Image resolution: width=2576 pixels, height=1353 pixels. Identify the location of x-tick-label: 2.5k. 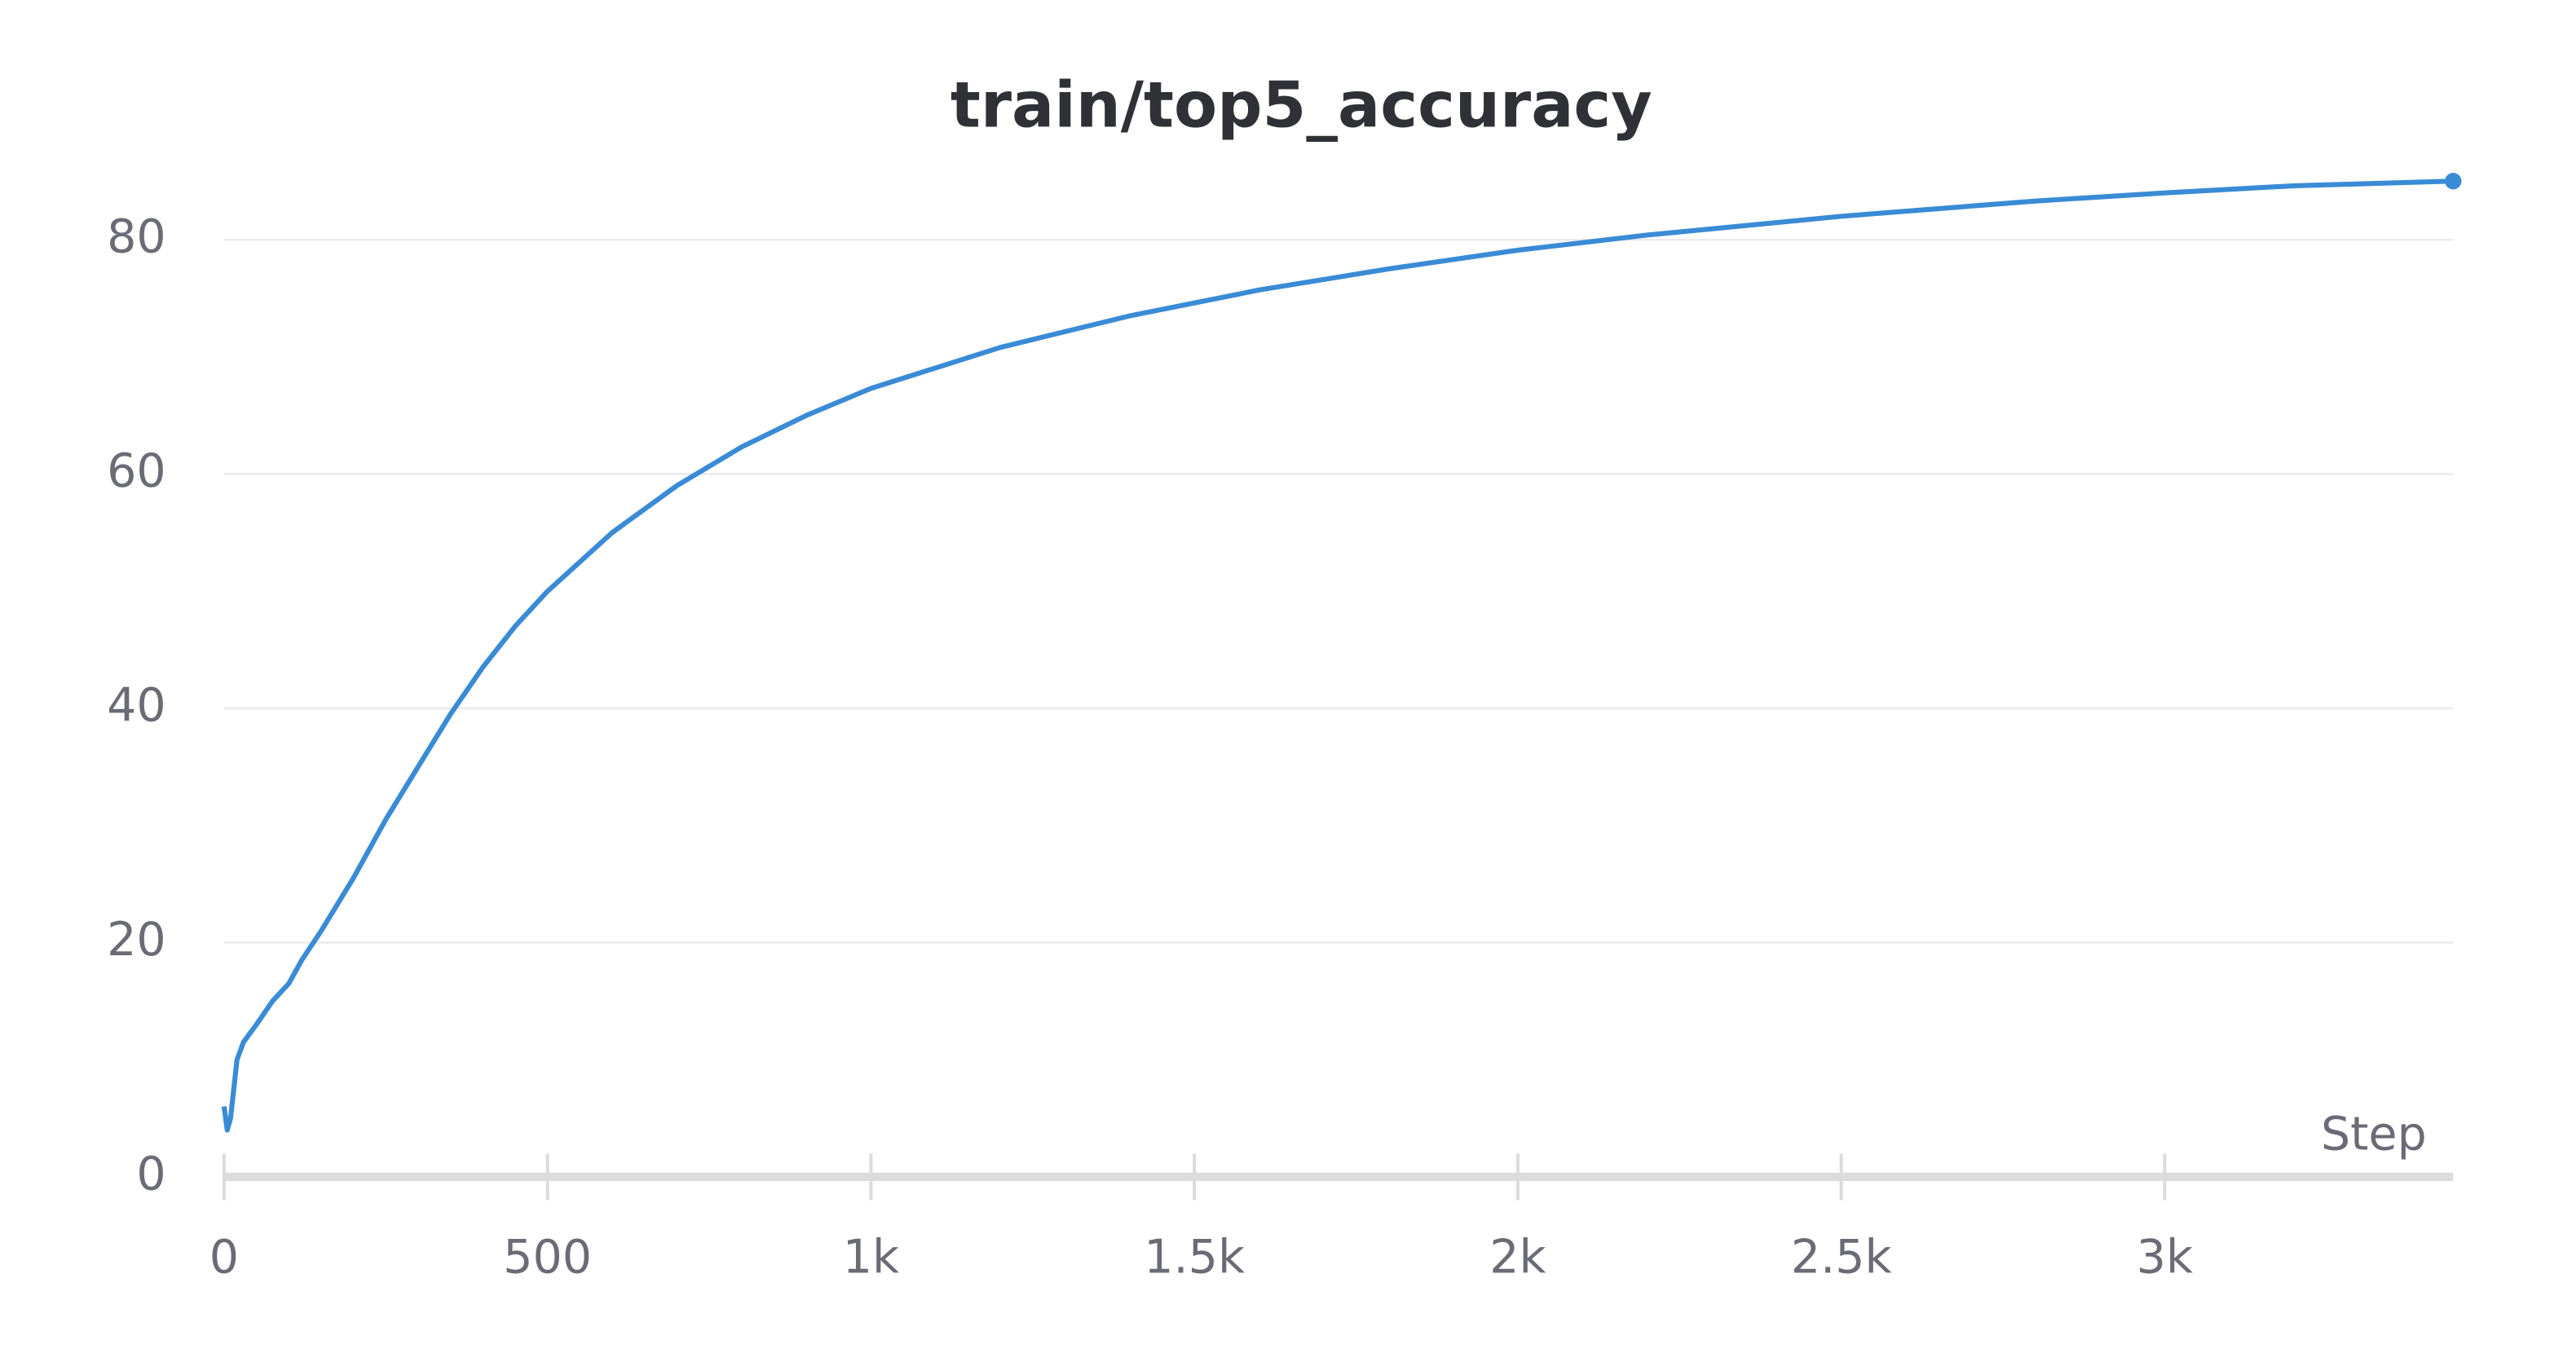
(1841, 1257).